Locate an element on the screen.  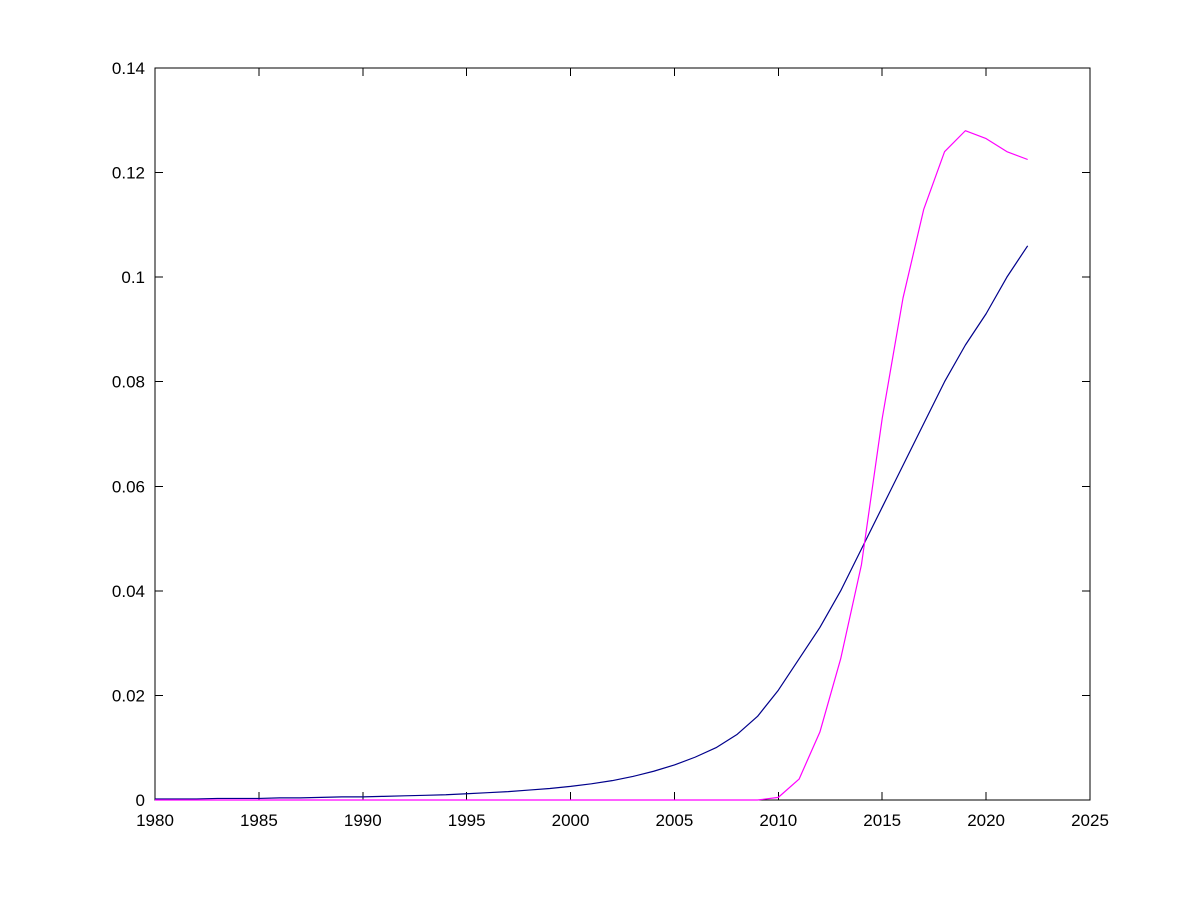
x-tick-label: 1985 is located at coordinates (259, 820).